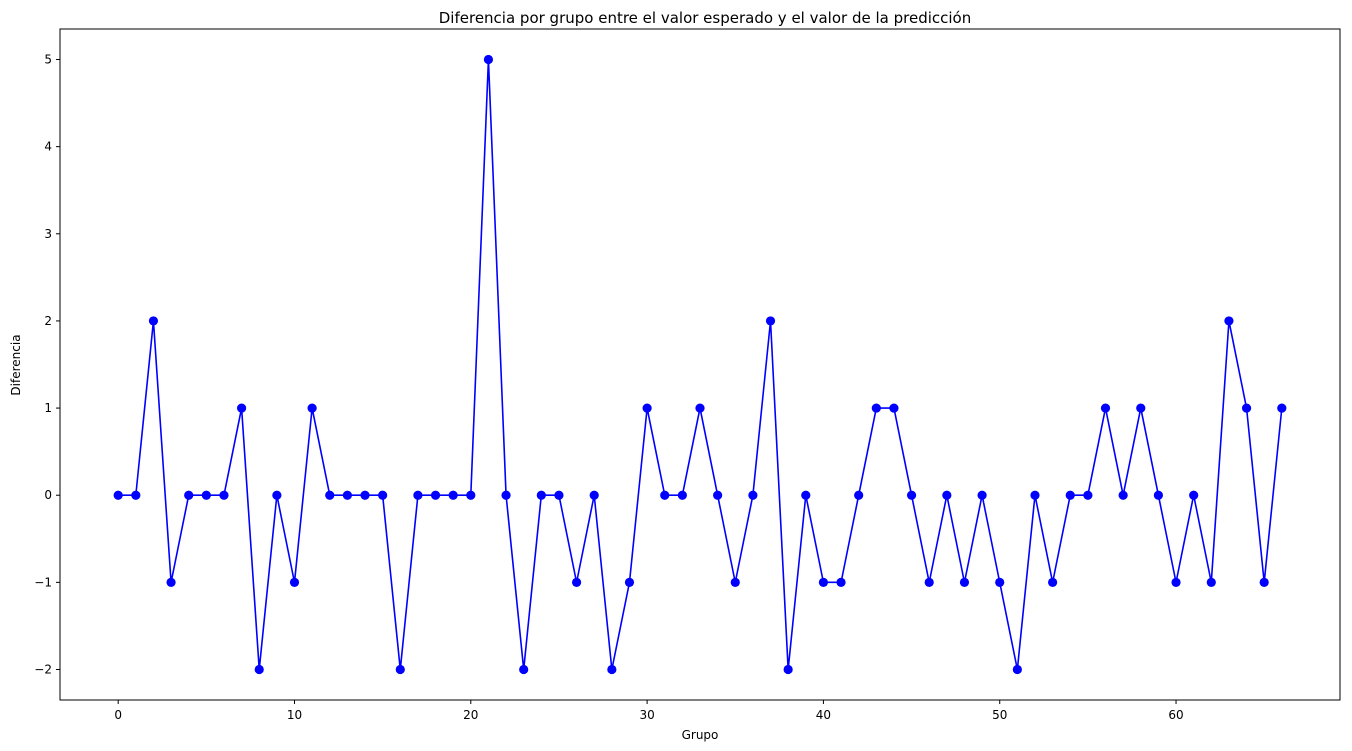  I want to click on x-axis: 0 10 20 30 40 50 60, so click(649, 711).